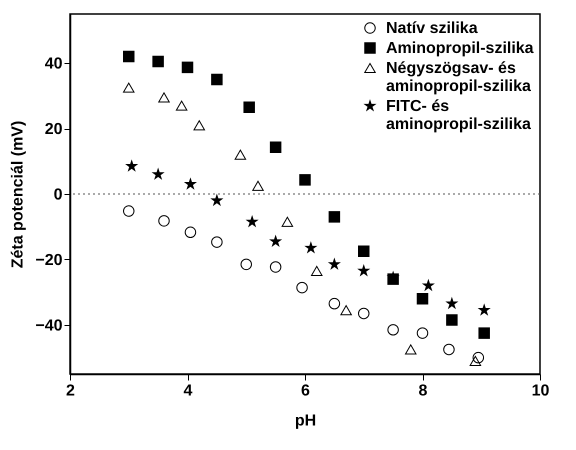 The width and height of the screenshot is (576, 450). What do you see at coordinates (423, 391) in the screenshot?
I see `x-tick-label: 8` at bounding box center [423, 391].